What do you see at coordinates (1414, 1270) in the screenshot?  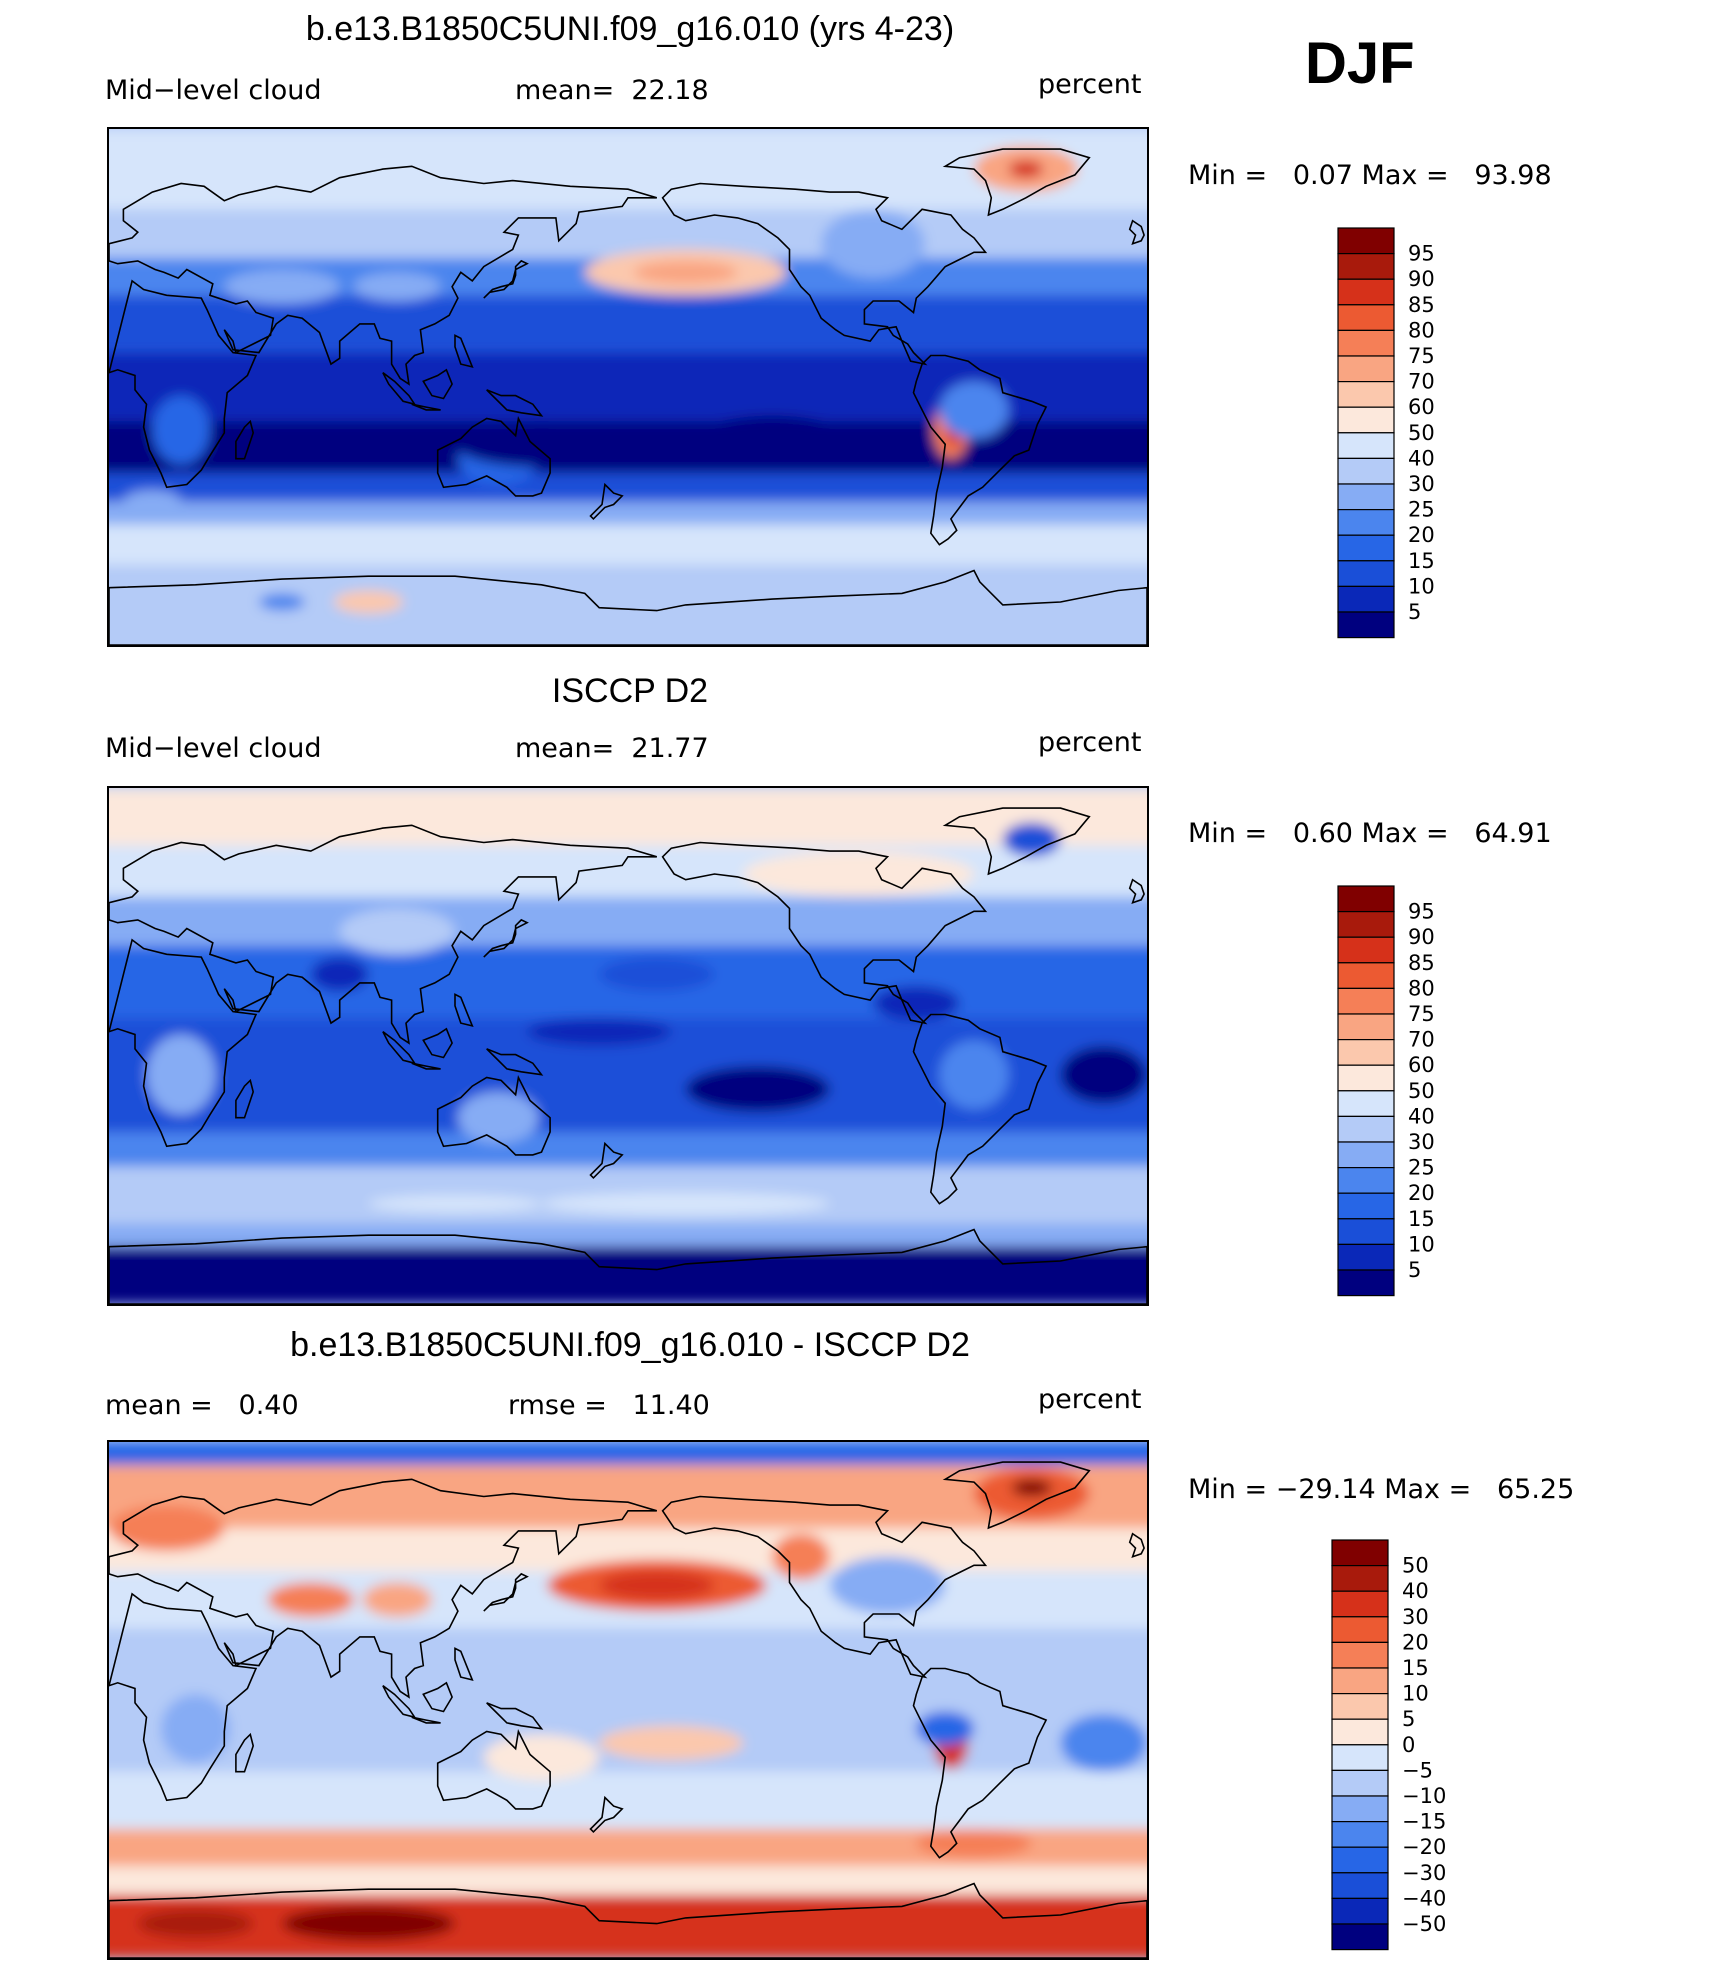 I see `colorbar-2-label-14: 5` at bounding box center [1414, 1270].